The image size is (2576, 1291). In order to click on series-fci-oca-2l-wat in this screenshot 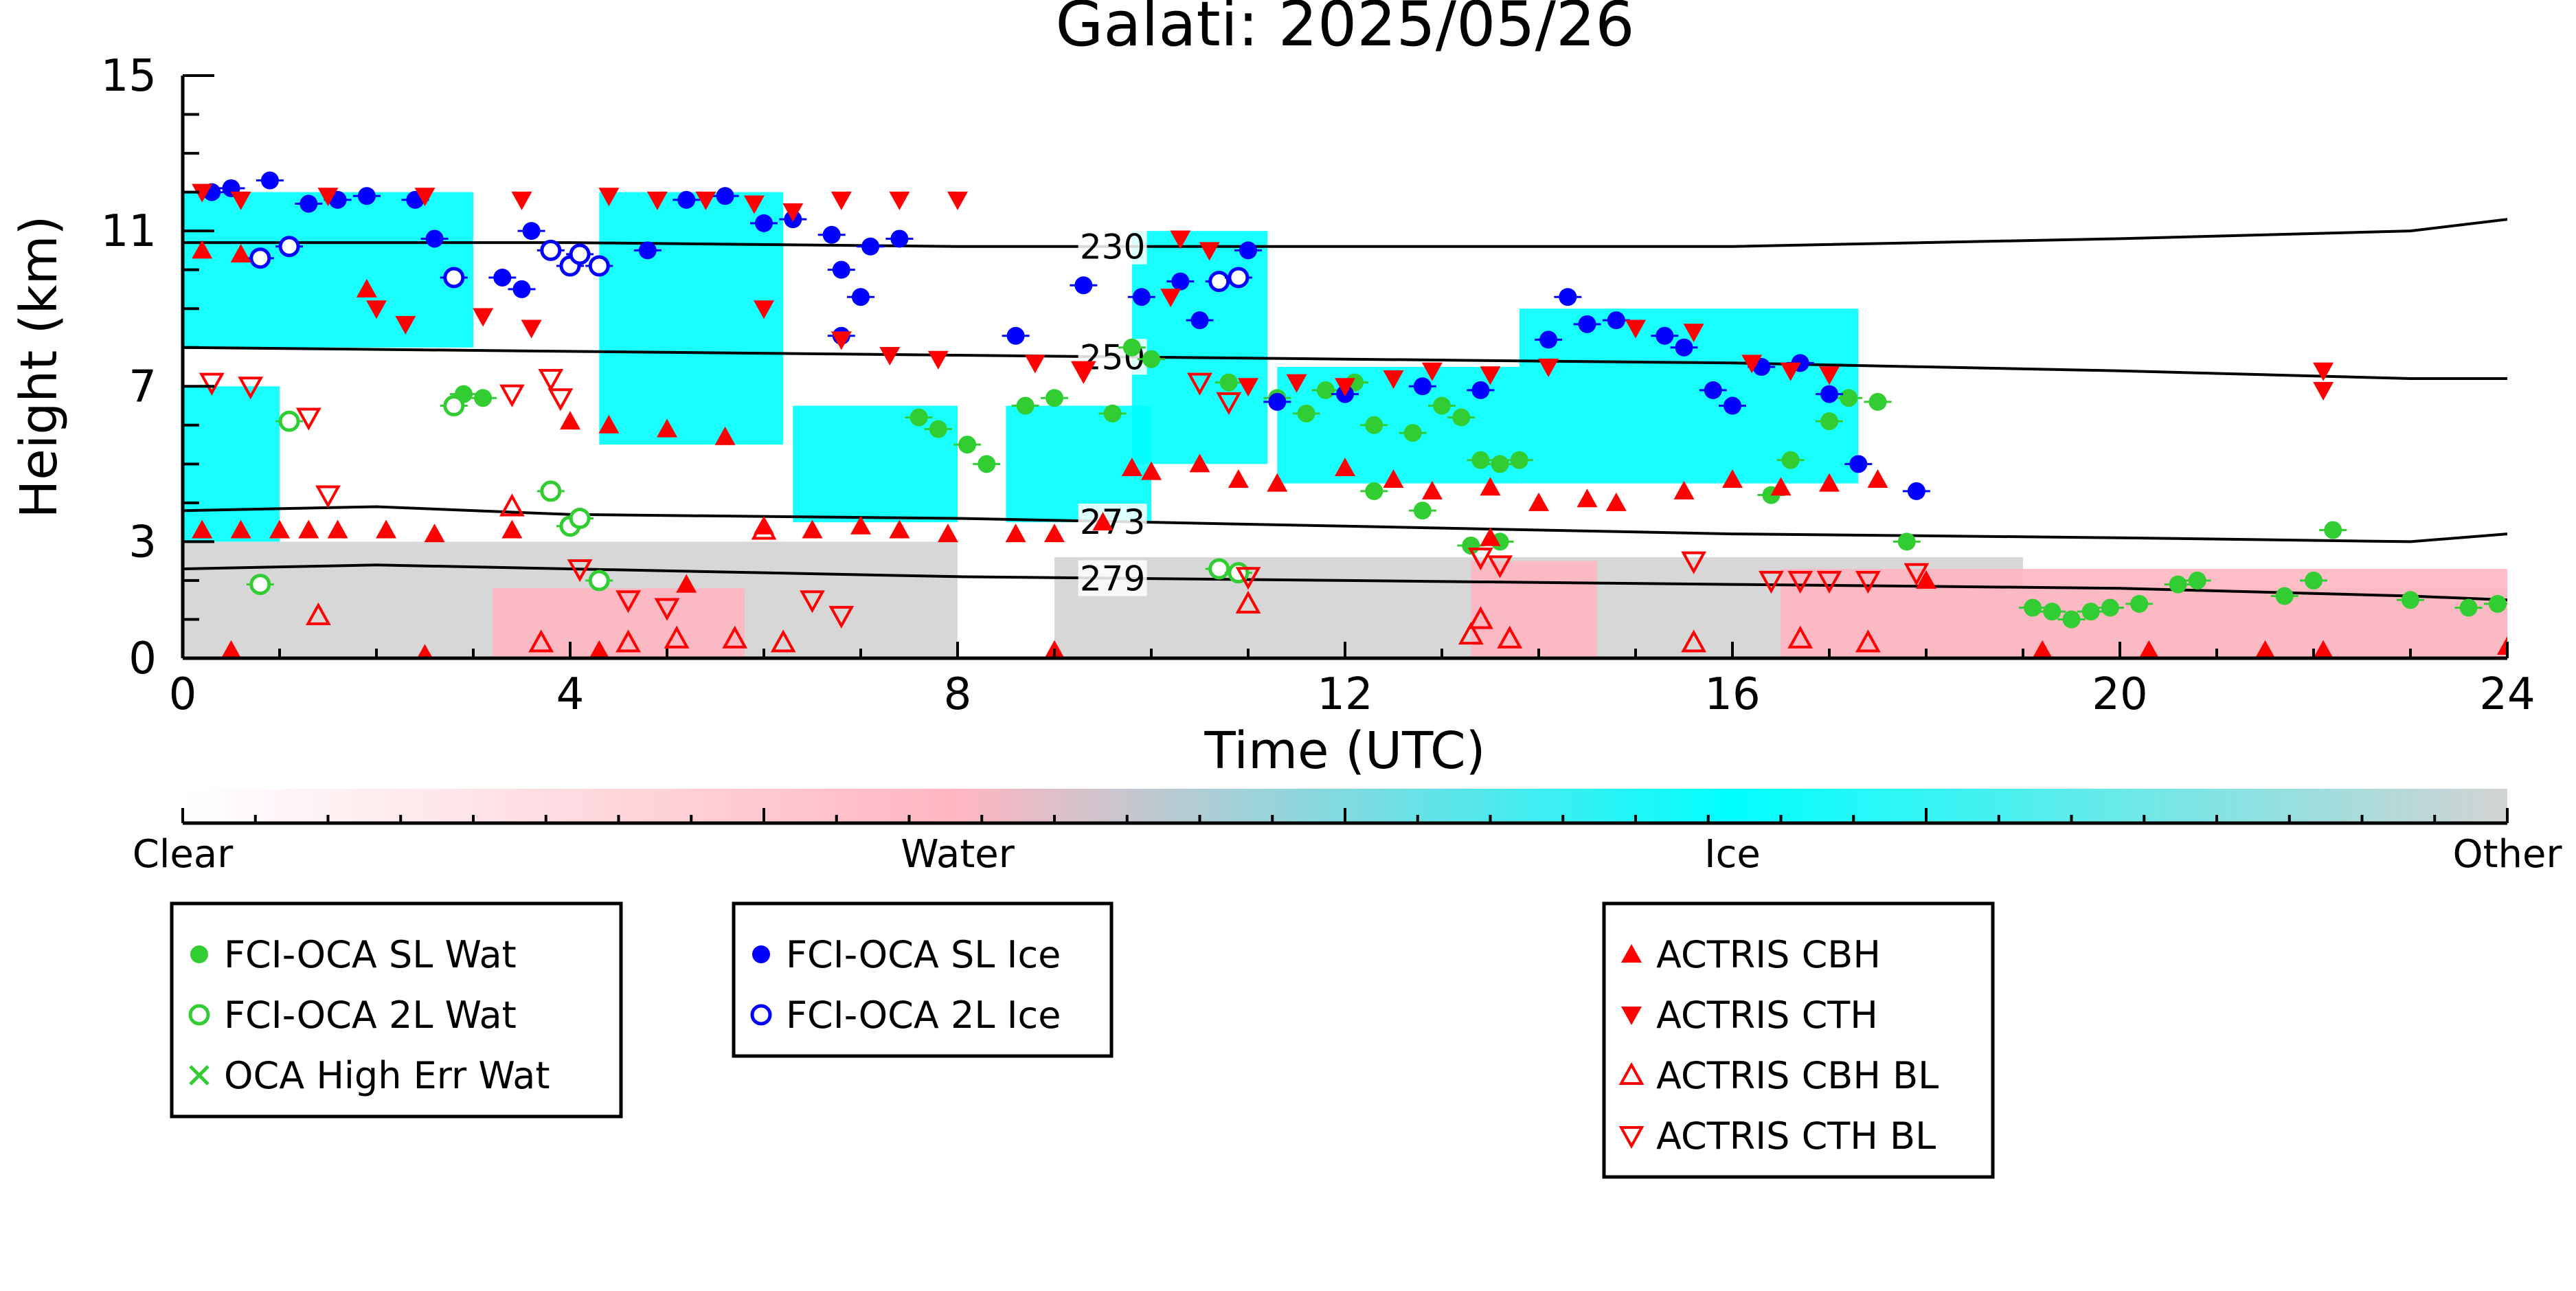, I will do `click(749, 496)`.